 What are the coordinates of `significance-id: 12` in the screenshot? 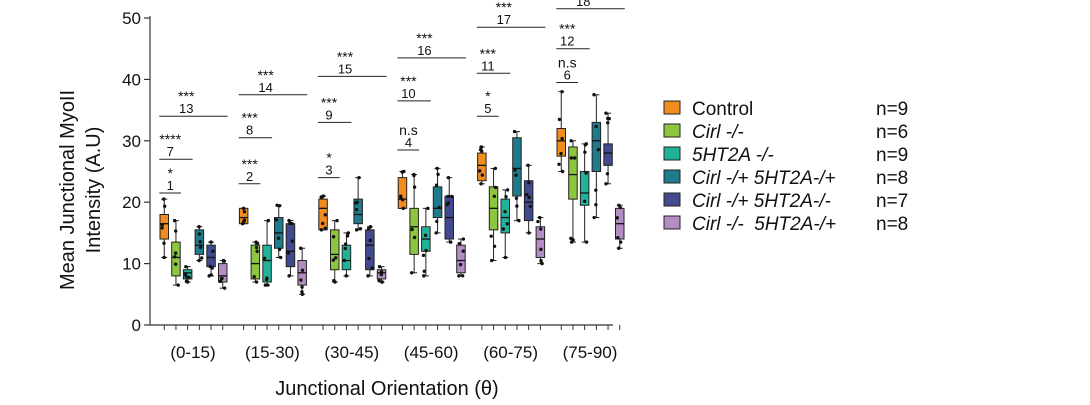 It's located at (567, 41).